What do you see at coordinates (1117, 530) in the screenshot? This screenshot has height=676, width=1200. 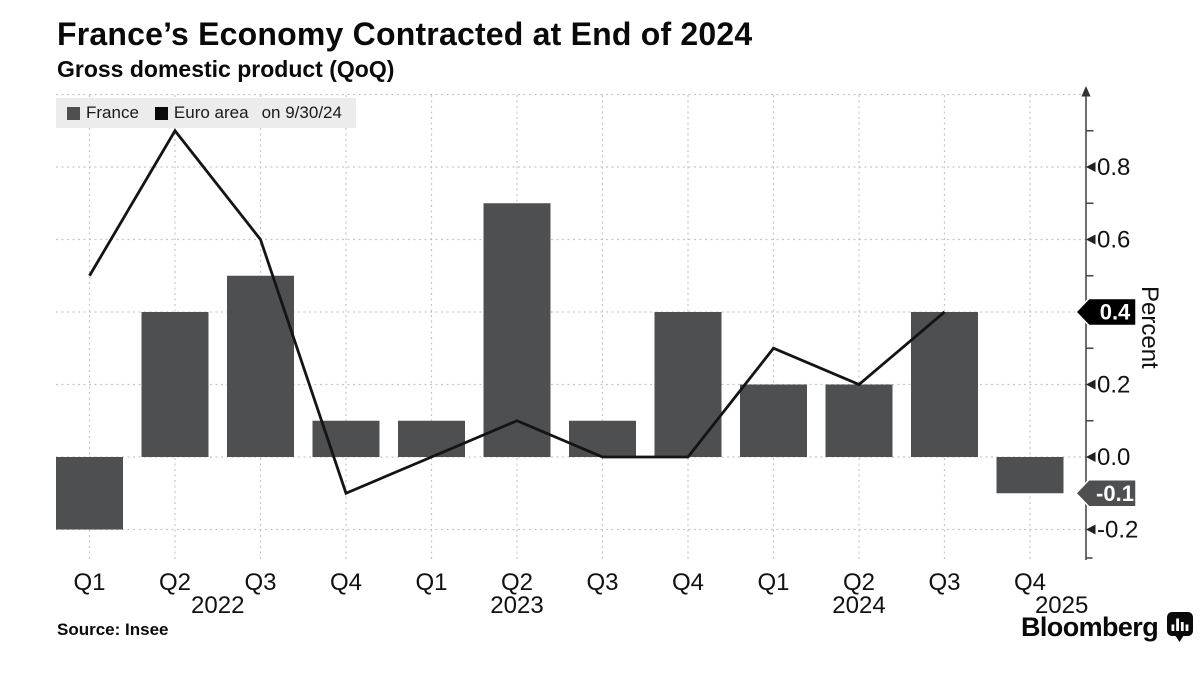 I see `y-tick-label: -0.2` at bounding box center [1117, 530].